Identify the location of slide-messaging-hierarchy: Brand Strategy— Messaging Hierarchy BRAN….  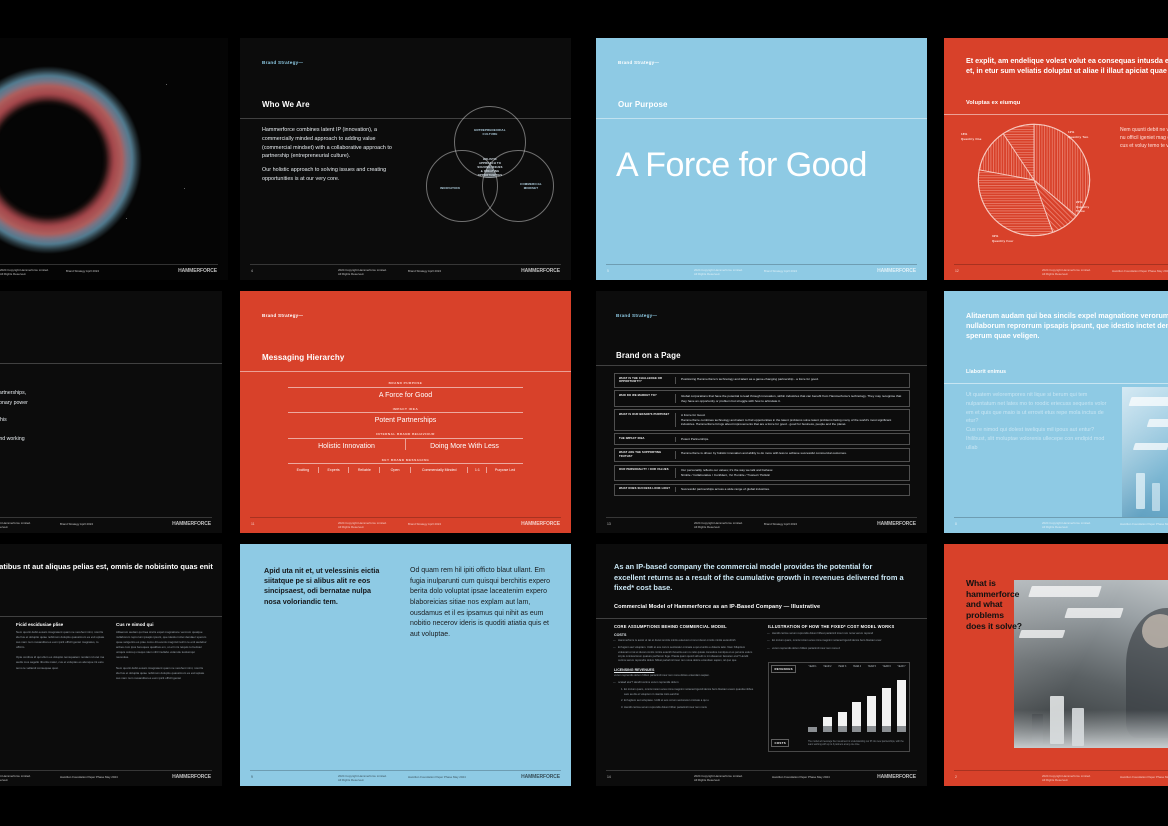
(405, 412).